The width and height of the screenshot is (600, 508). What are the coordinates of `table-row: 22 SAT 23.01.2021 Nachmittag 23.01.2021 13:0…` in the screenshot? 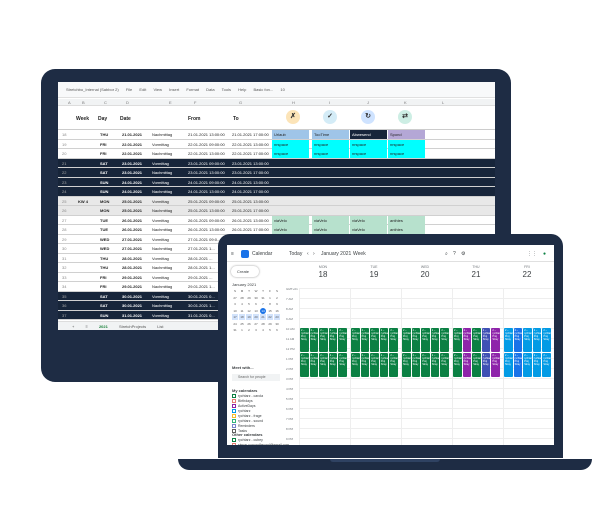 It's located at (276, 173).